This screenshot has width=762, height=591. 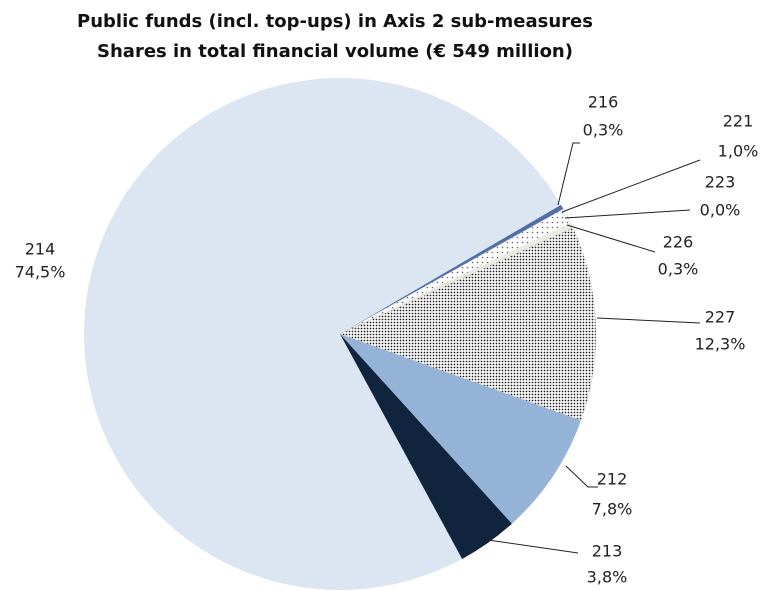 I want to click on slice-category: 213, so click(x=607, y=551).